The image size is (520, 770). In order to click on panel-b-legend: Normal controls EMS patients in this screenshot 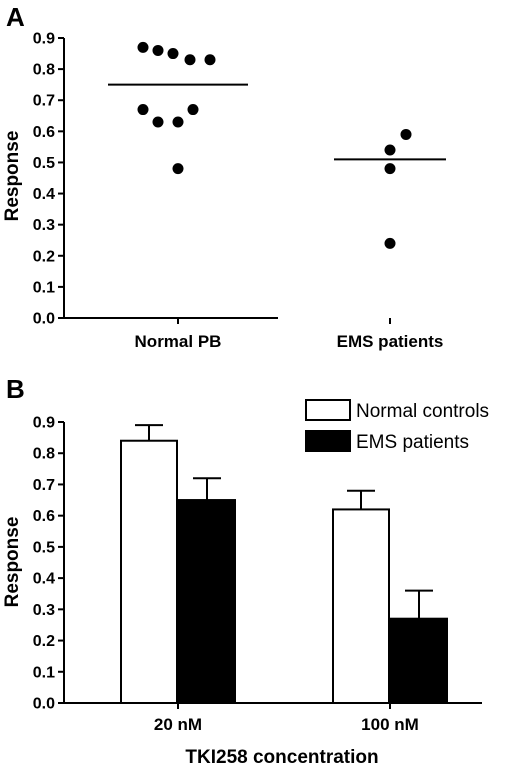, I will do `click(397, 426)`.